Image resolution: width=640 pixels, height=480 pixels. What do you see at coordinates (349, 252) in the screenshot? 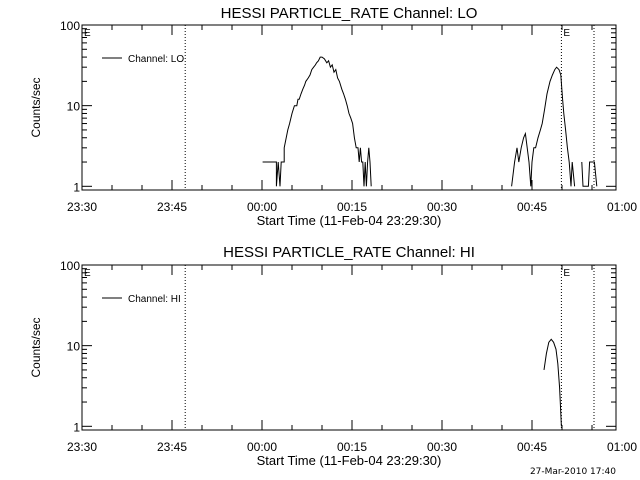
I see `chart-title: HESSI PARTICLE_RATE Channel: HI` at bounding box center [349, 252].